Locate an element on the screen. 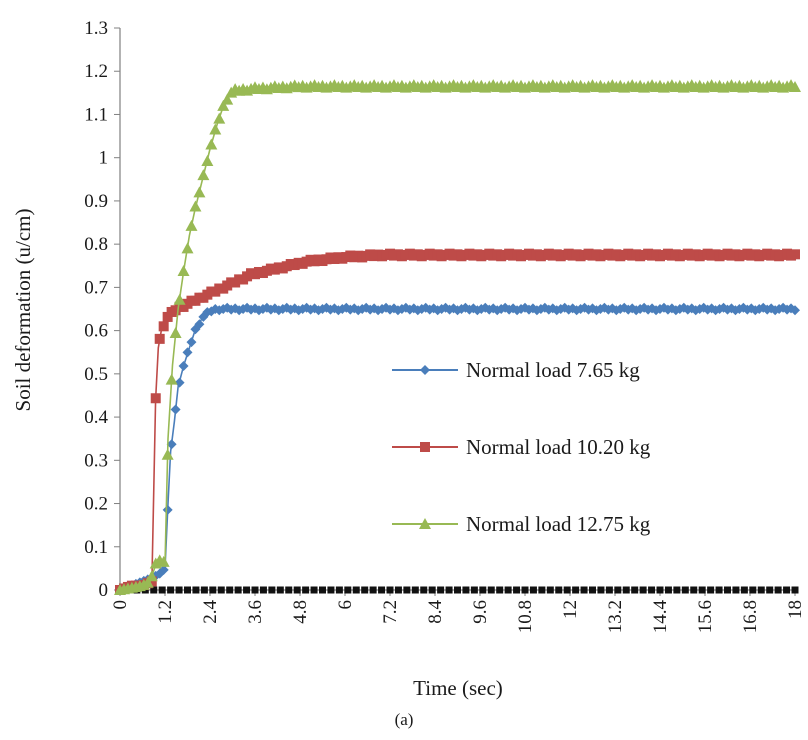 The image size is (808, 740). x-axis-title: Time (sec) is located at coordinates (458, 688).